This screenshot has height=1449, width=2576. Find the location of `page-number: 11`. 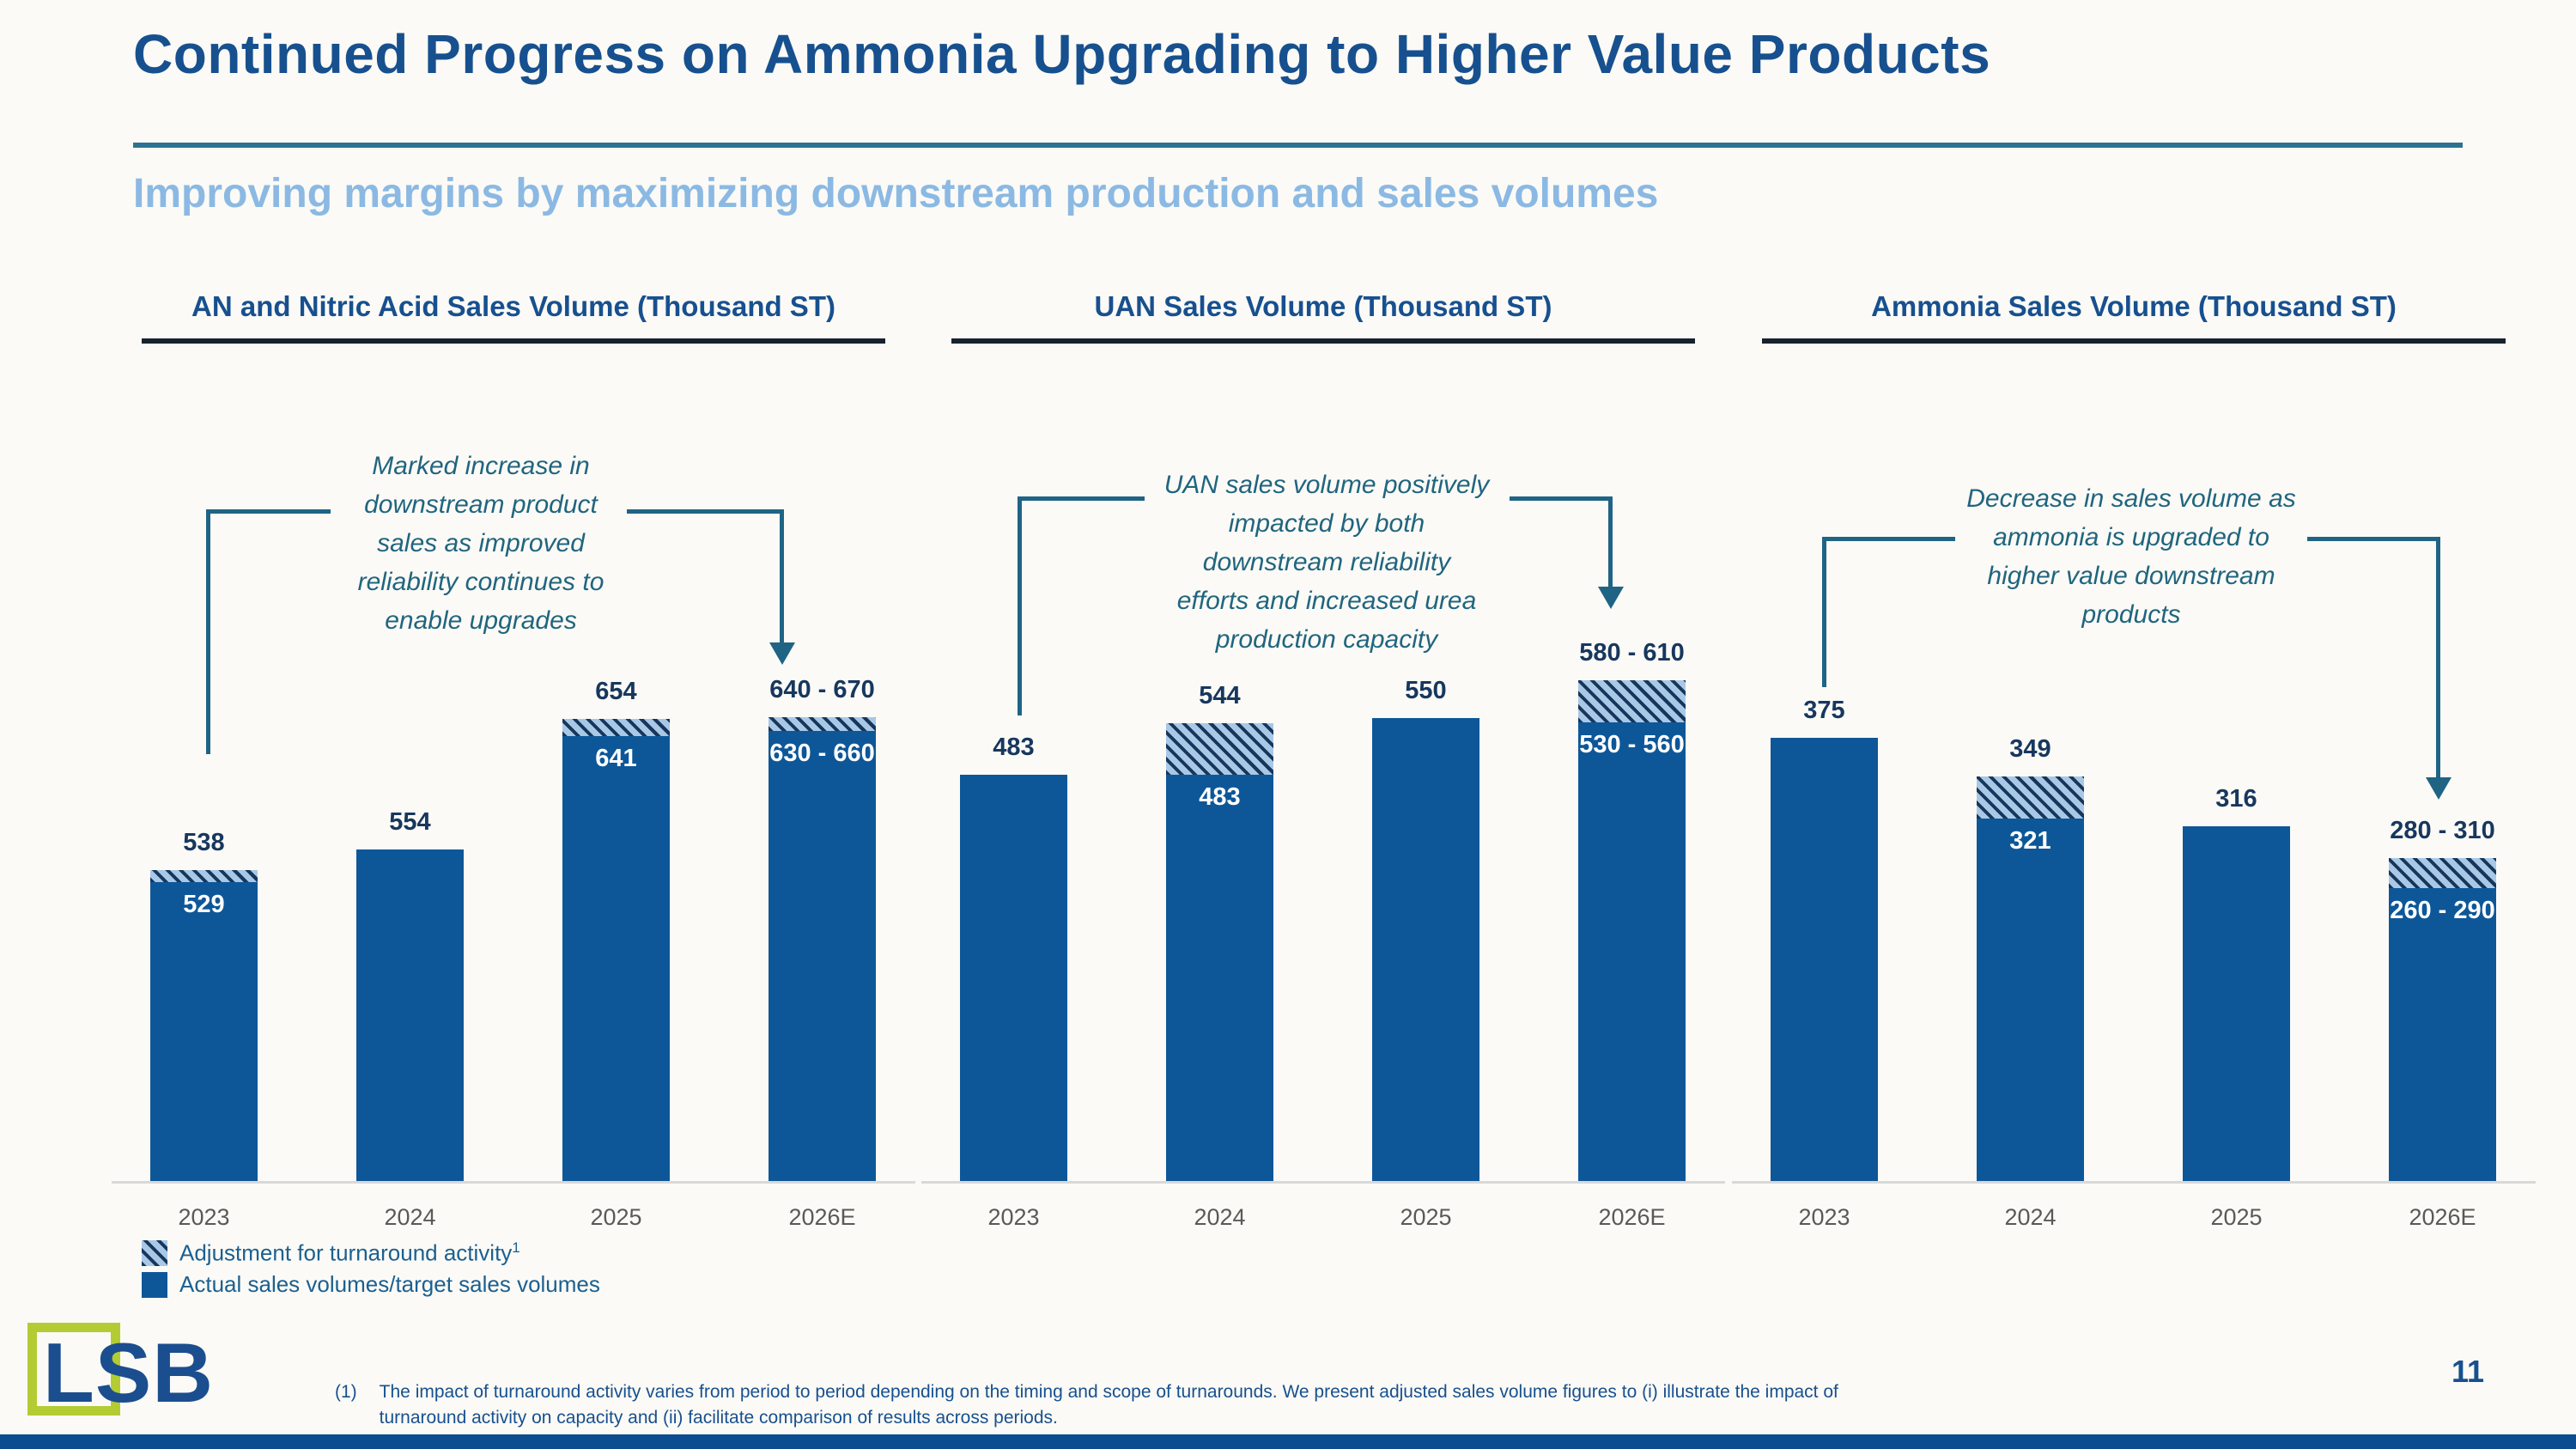

page-number: 11 is located at coordinates (2468, 1371).